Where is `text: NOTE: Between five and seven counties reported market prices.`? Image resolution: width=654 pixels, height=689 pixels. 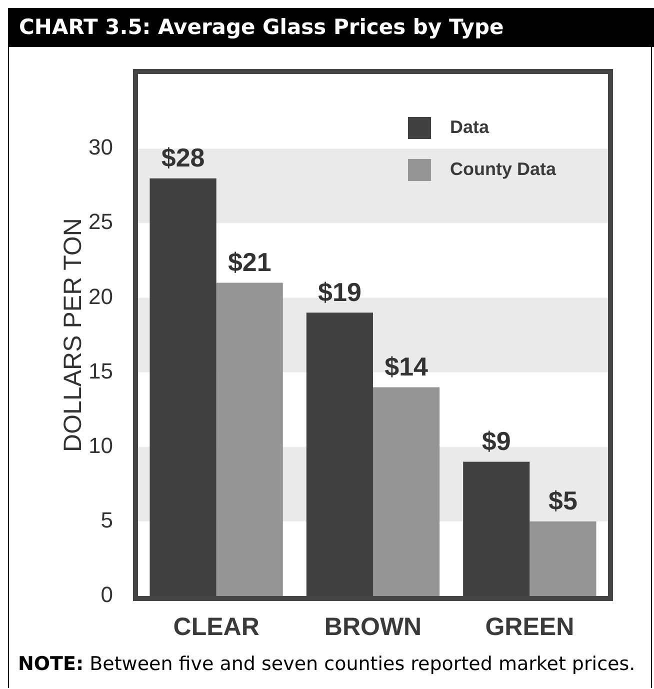
text: NOTE: Between five and seven counties reported market prices. is located at coordinates (327, 664).